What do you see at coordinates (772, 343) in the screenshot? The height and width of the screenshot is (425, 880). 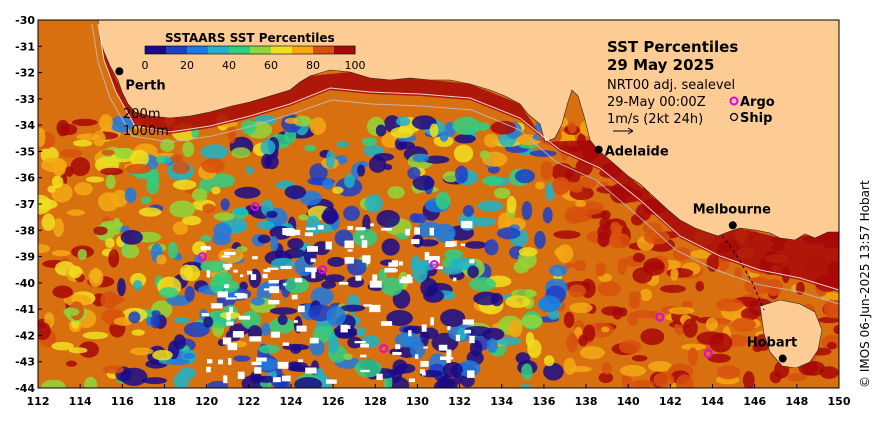 I see `city-label: Hobart` at bounding box center [772, 343].